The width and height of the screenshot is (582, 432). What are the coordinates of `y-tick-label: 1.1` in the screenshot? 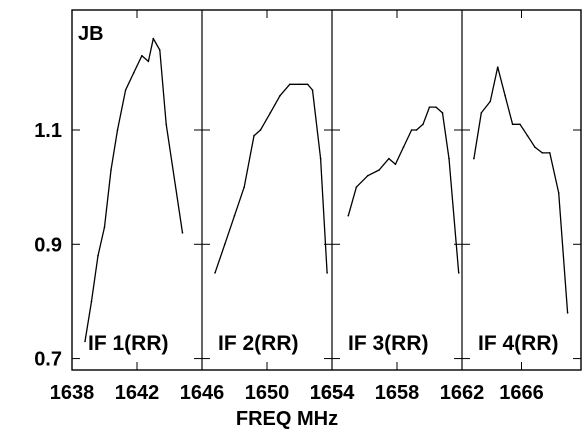 It's located at (48, 131).